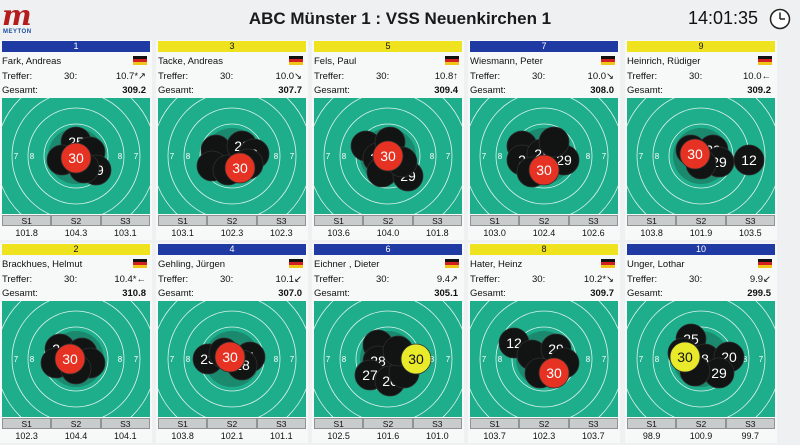 This screenshot has width=800, height=445. I want to click on last-shot-value: 9.9↙, so click(760, 279).